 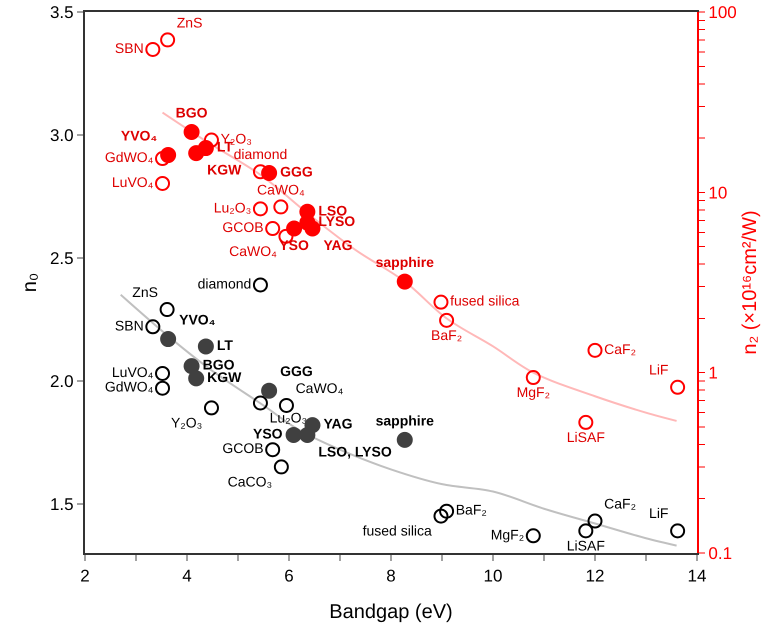 I want to click on x-tick-label: 4, so click(x=187, y=576).